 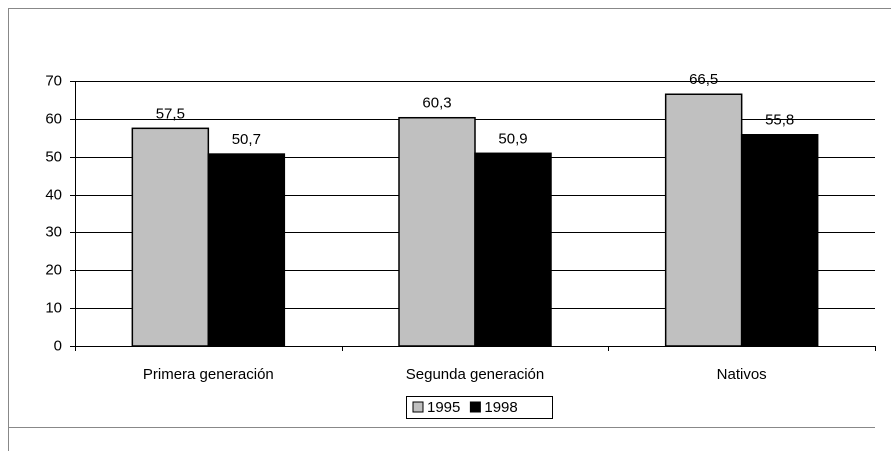 I want to click on value-label: 55,8, so click(x=779, y=120).